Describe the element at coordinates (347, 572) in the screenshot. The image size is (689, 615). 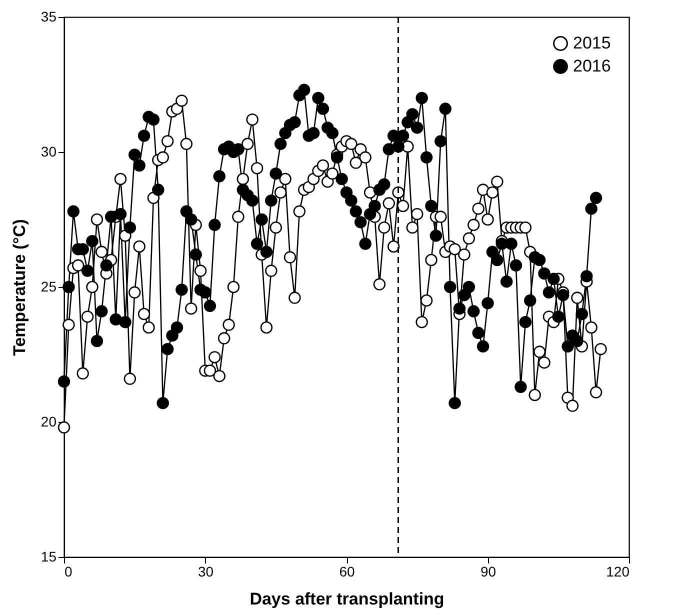
I see `x-tick-label: 60` at that location.